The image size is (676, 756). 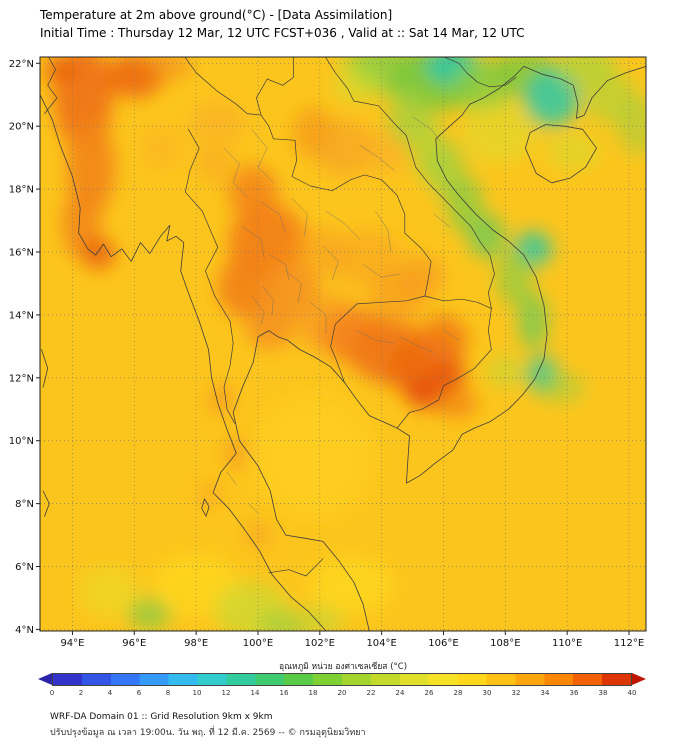 What do you see at coordinates (72, 643) in the screenshot?
I see `lon-tick-label: 94°E` at bounding box center [72, 643].